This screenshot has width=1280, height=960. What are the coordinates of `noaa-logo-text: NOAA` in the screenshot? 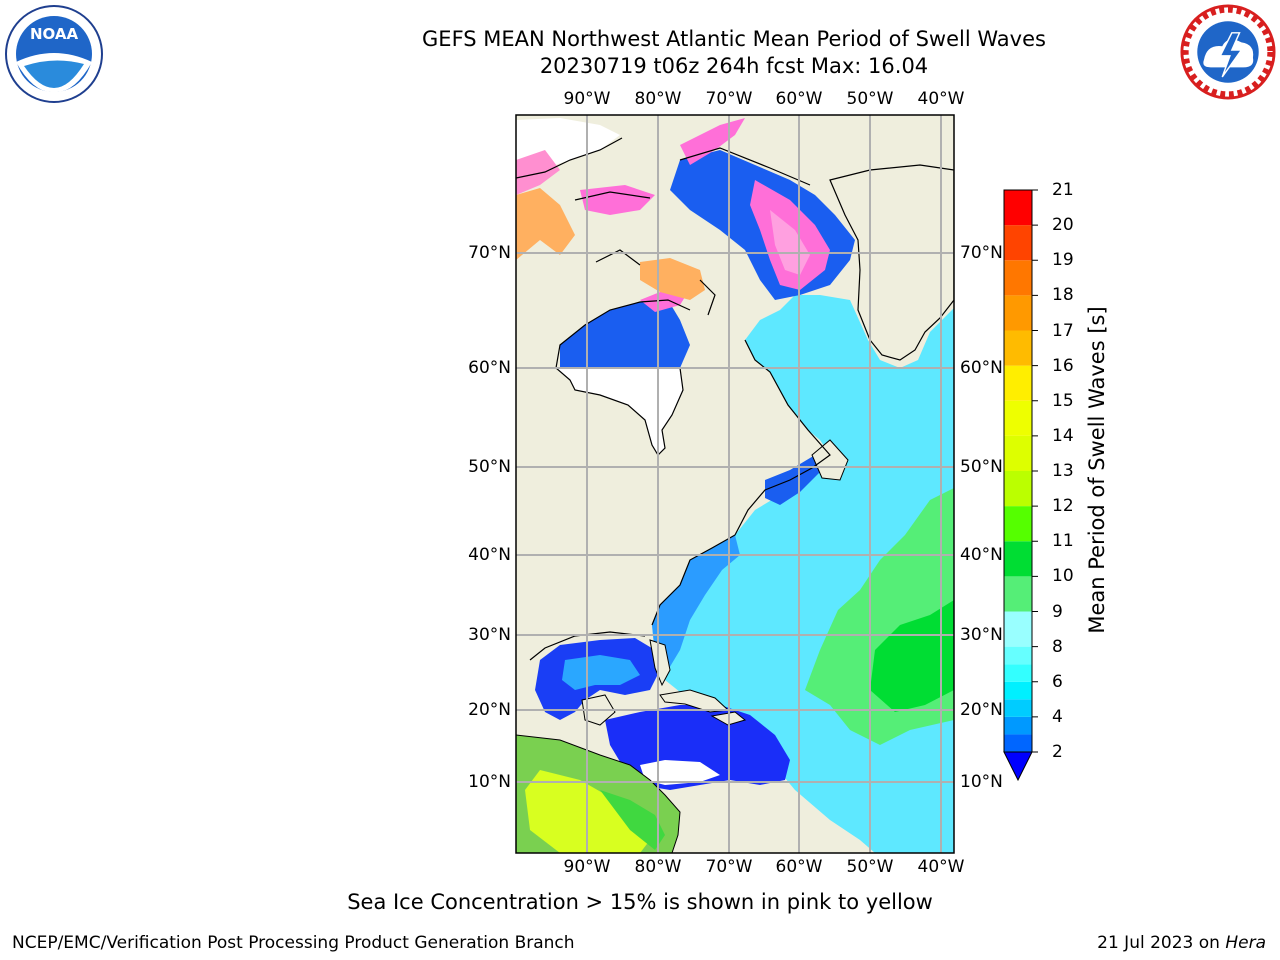 It's located at (54, 34).